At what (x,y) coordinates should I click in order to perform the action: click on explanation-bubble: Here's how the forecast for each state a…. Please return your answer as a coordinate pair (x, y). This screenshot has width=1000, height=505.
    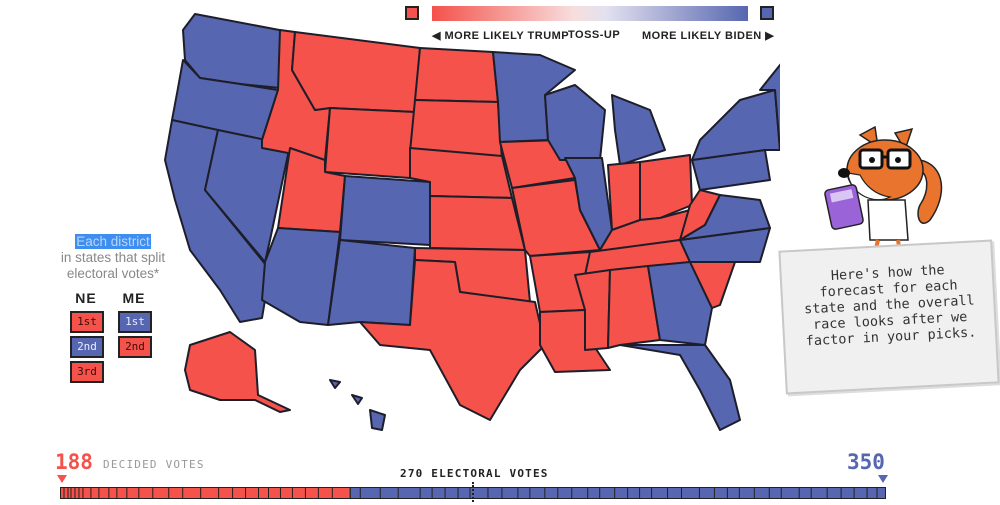
    Looking at the image, I should click on (889, 317).